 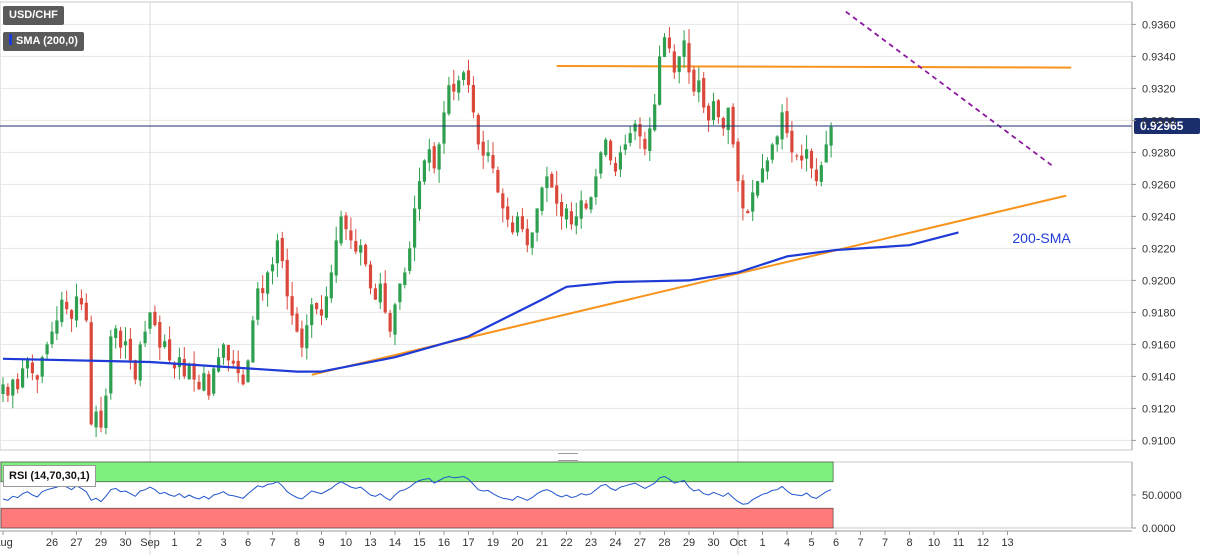 I want to click on rsi-tick-label: 0.0000, so click(x=1159, y=529).